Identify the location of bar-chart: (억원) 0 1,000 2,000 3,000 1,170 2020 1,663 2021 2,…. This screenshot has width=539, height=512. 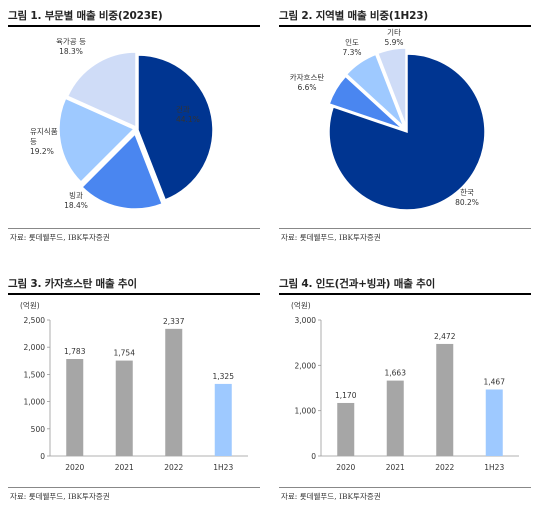
(405, 386).